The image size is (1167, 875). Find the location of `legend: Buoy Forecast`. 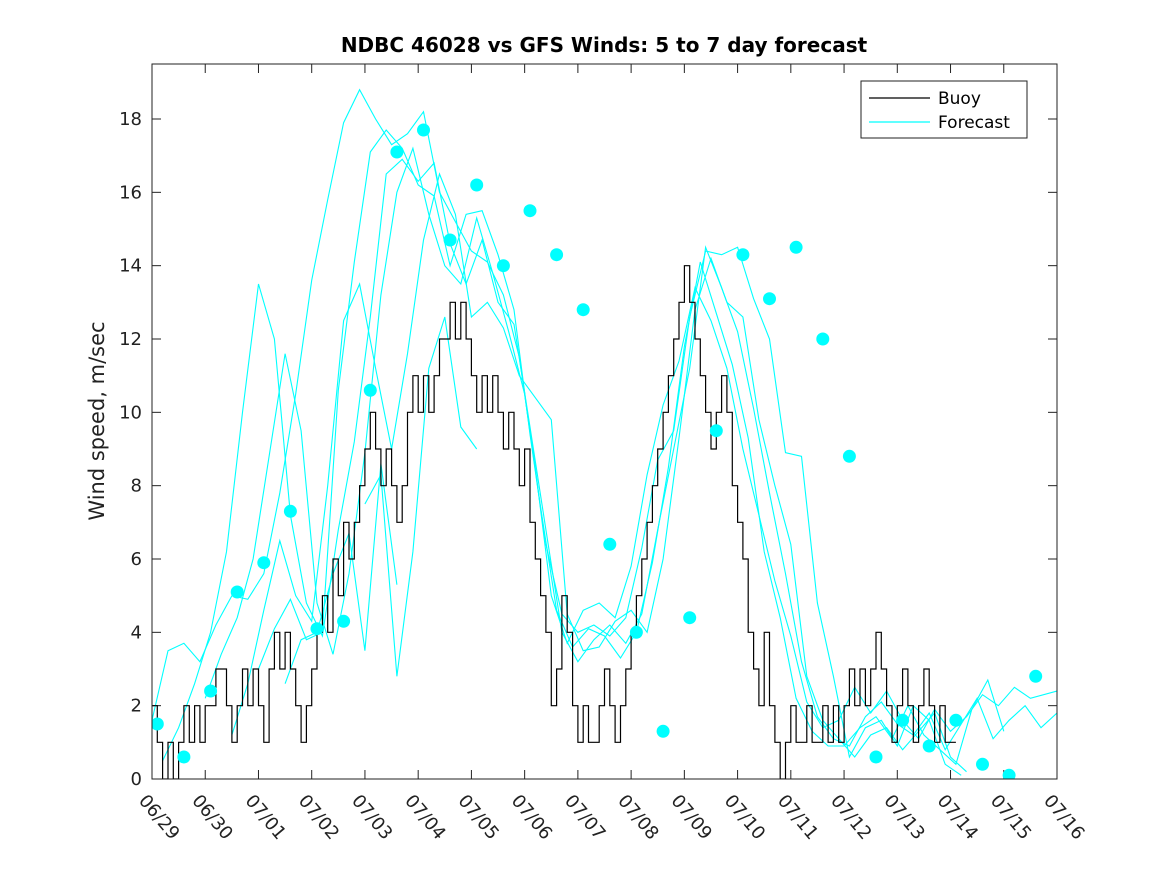

legend: Buoy Forecast is located at coordinates (944, 109).